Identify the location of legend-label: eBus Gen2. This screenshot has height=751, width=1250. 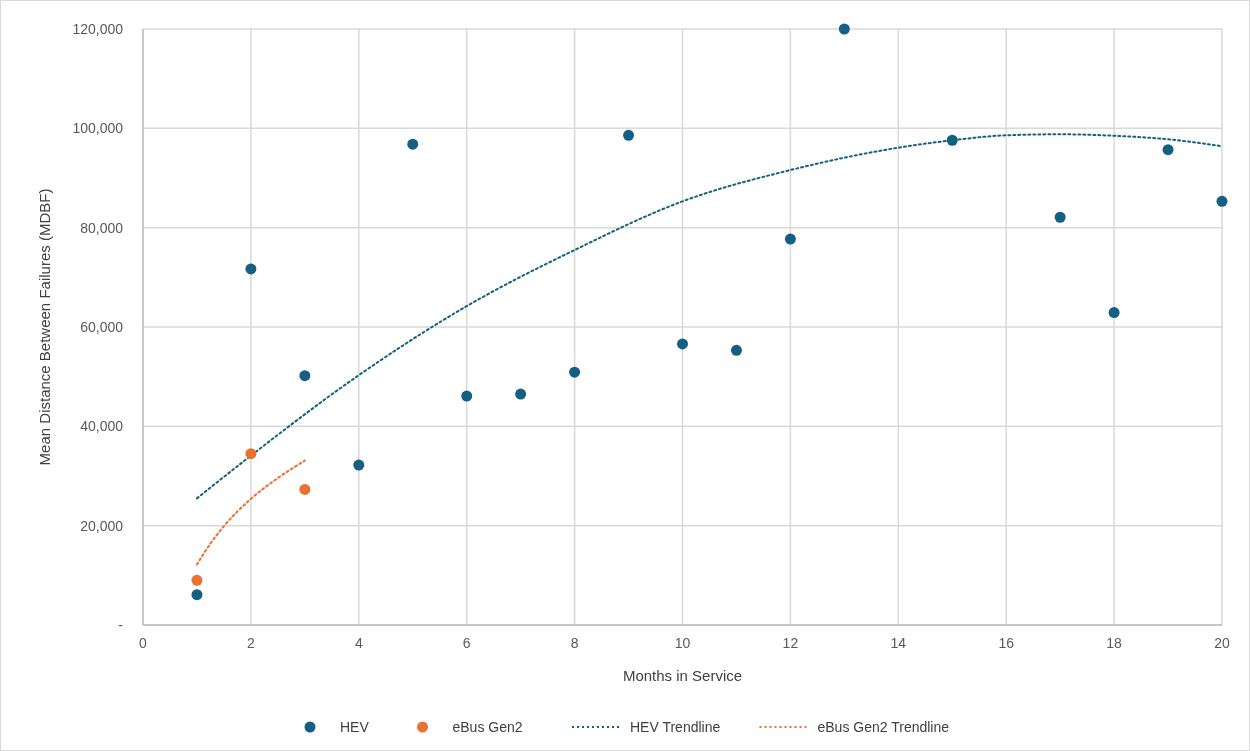
(487, 727).